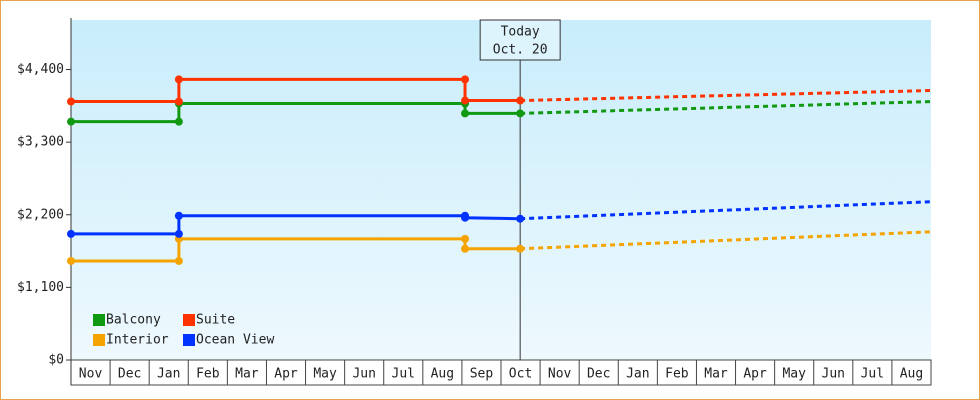  What do you see at coordinates (40, 69) in the screenshot?
I see `y-tick-label: $4,400` at bounding box center [40, 69].